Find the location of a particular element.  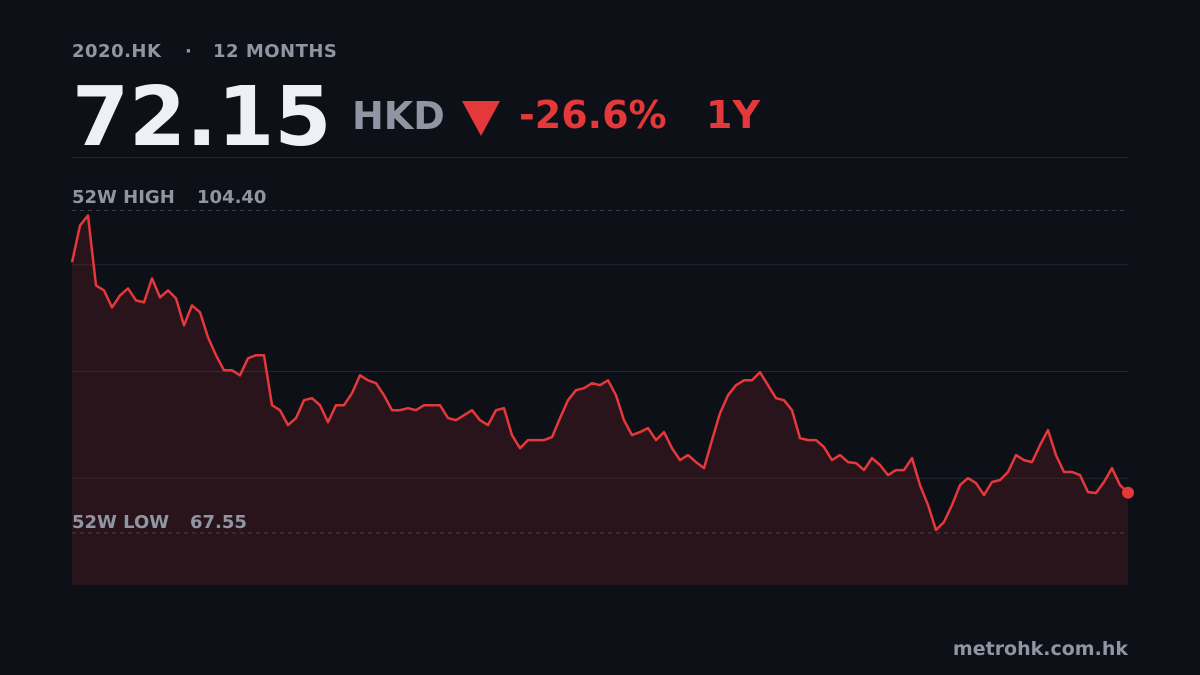

price: 72.15 is located at coordinates (201, 117).